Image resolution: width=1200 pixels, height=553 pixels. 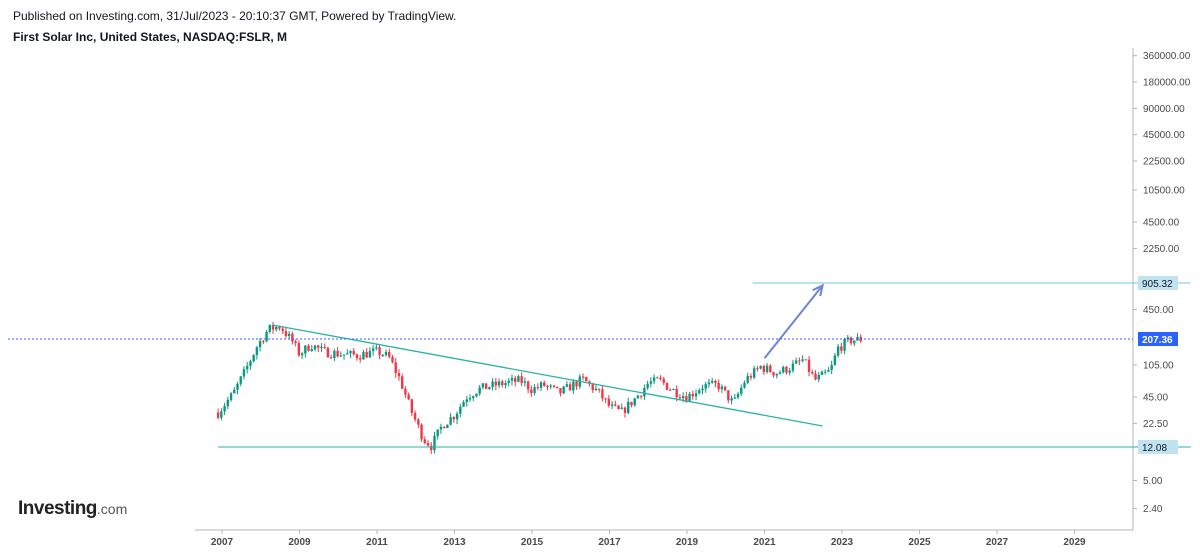 What do you see at coordinates (687, 542) in the screenshot?
I see `time-tick-label: 2019` at bounding box center [687, 542].